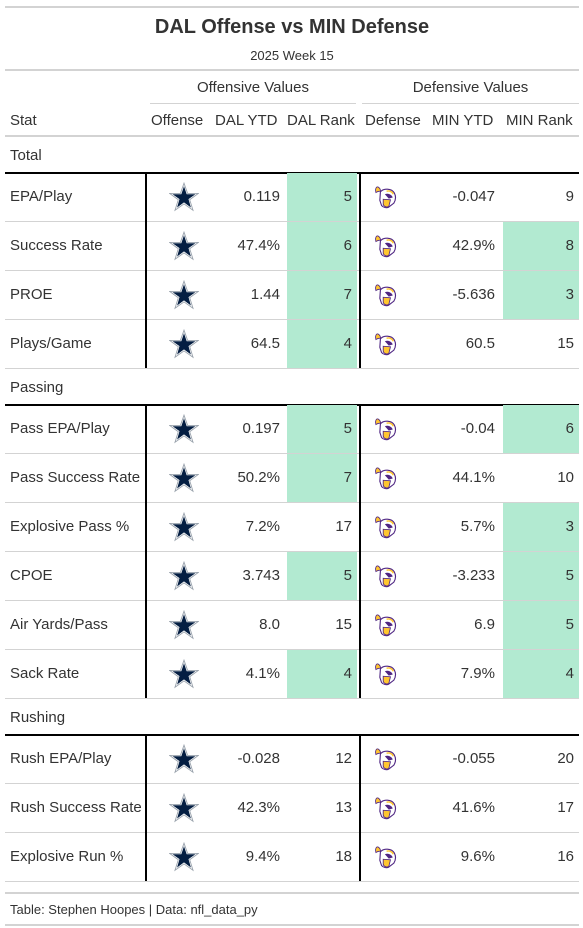  What do you see at coordinates (321, 120) in the screenshot?
I see `column-header-dal-rank: DAL Rank` at bounding box center [321, 120].